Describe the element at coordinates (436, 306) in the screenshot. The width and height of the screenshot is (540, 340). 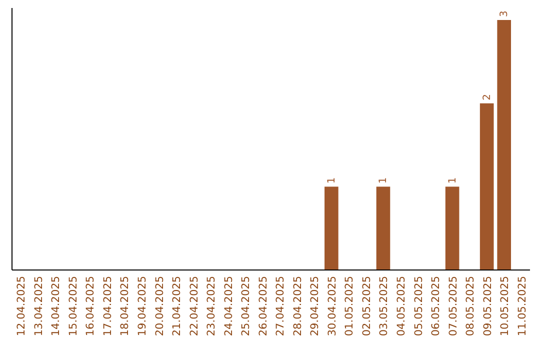
I see `x-tick-label: 06.05.2025` at that location.